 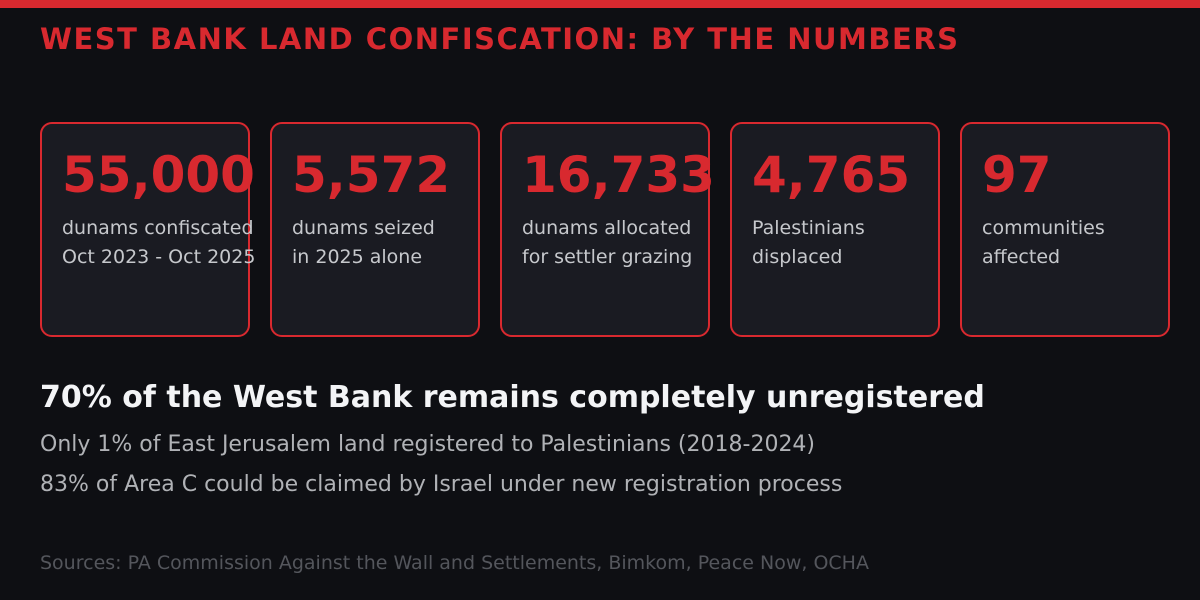 I want to click on stat-label-line2: for settler grazing, so click(x=607, y=257).